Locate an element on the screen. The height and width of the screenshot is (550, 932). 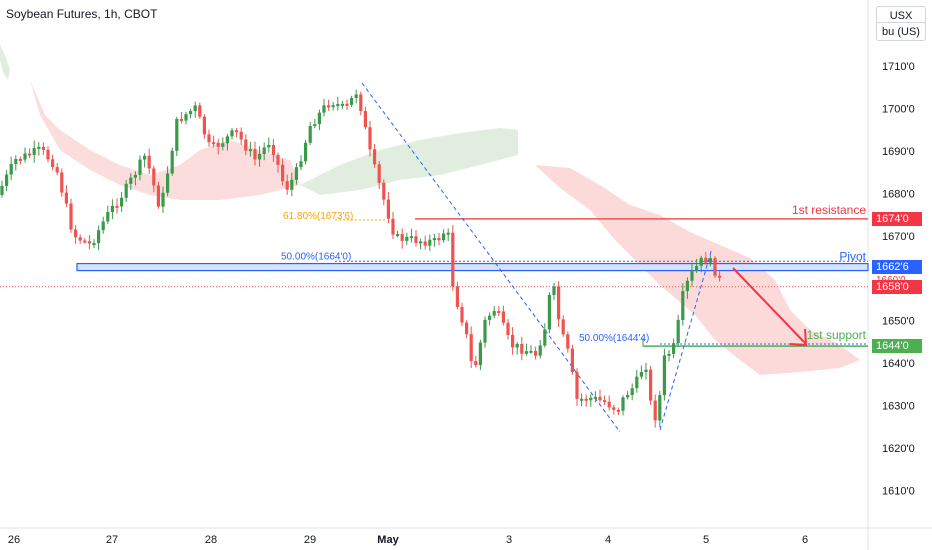
y-tick-label: 1610'0 is located at coordinates (898, 492).